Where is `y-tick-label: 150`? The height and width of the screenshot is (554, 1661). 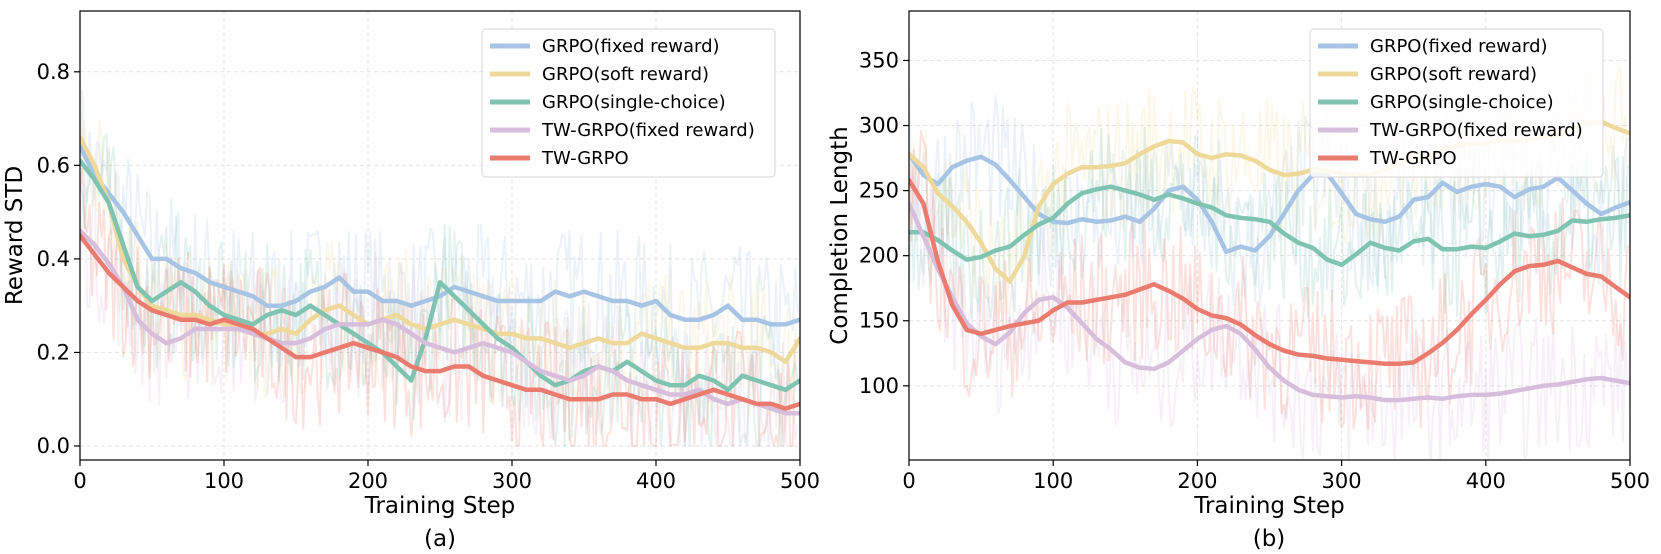 y-tick-label: 150 is located at coordinates (879, 321).